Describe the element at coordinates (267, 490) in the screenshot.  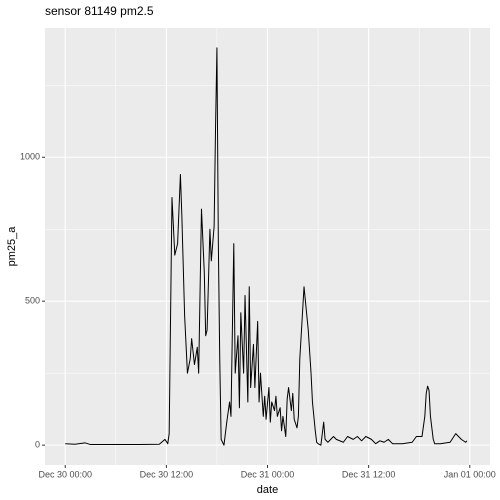
I see `x-axis-label: date` at that location.